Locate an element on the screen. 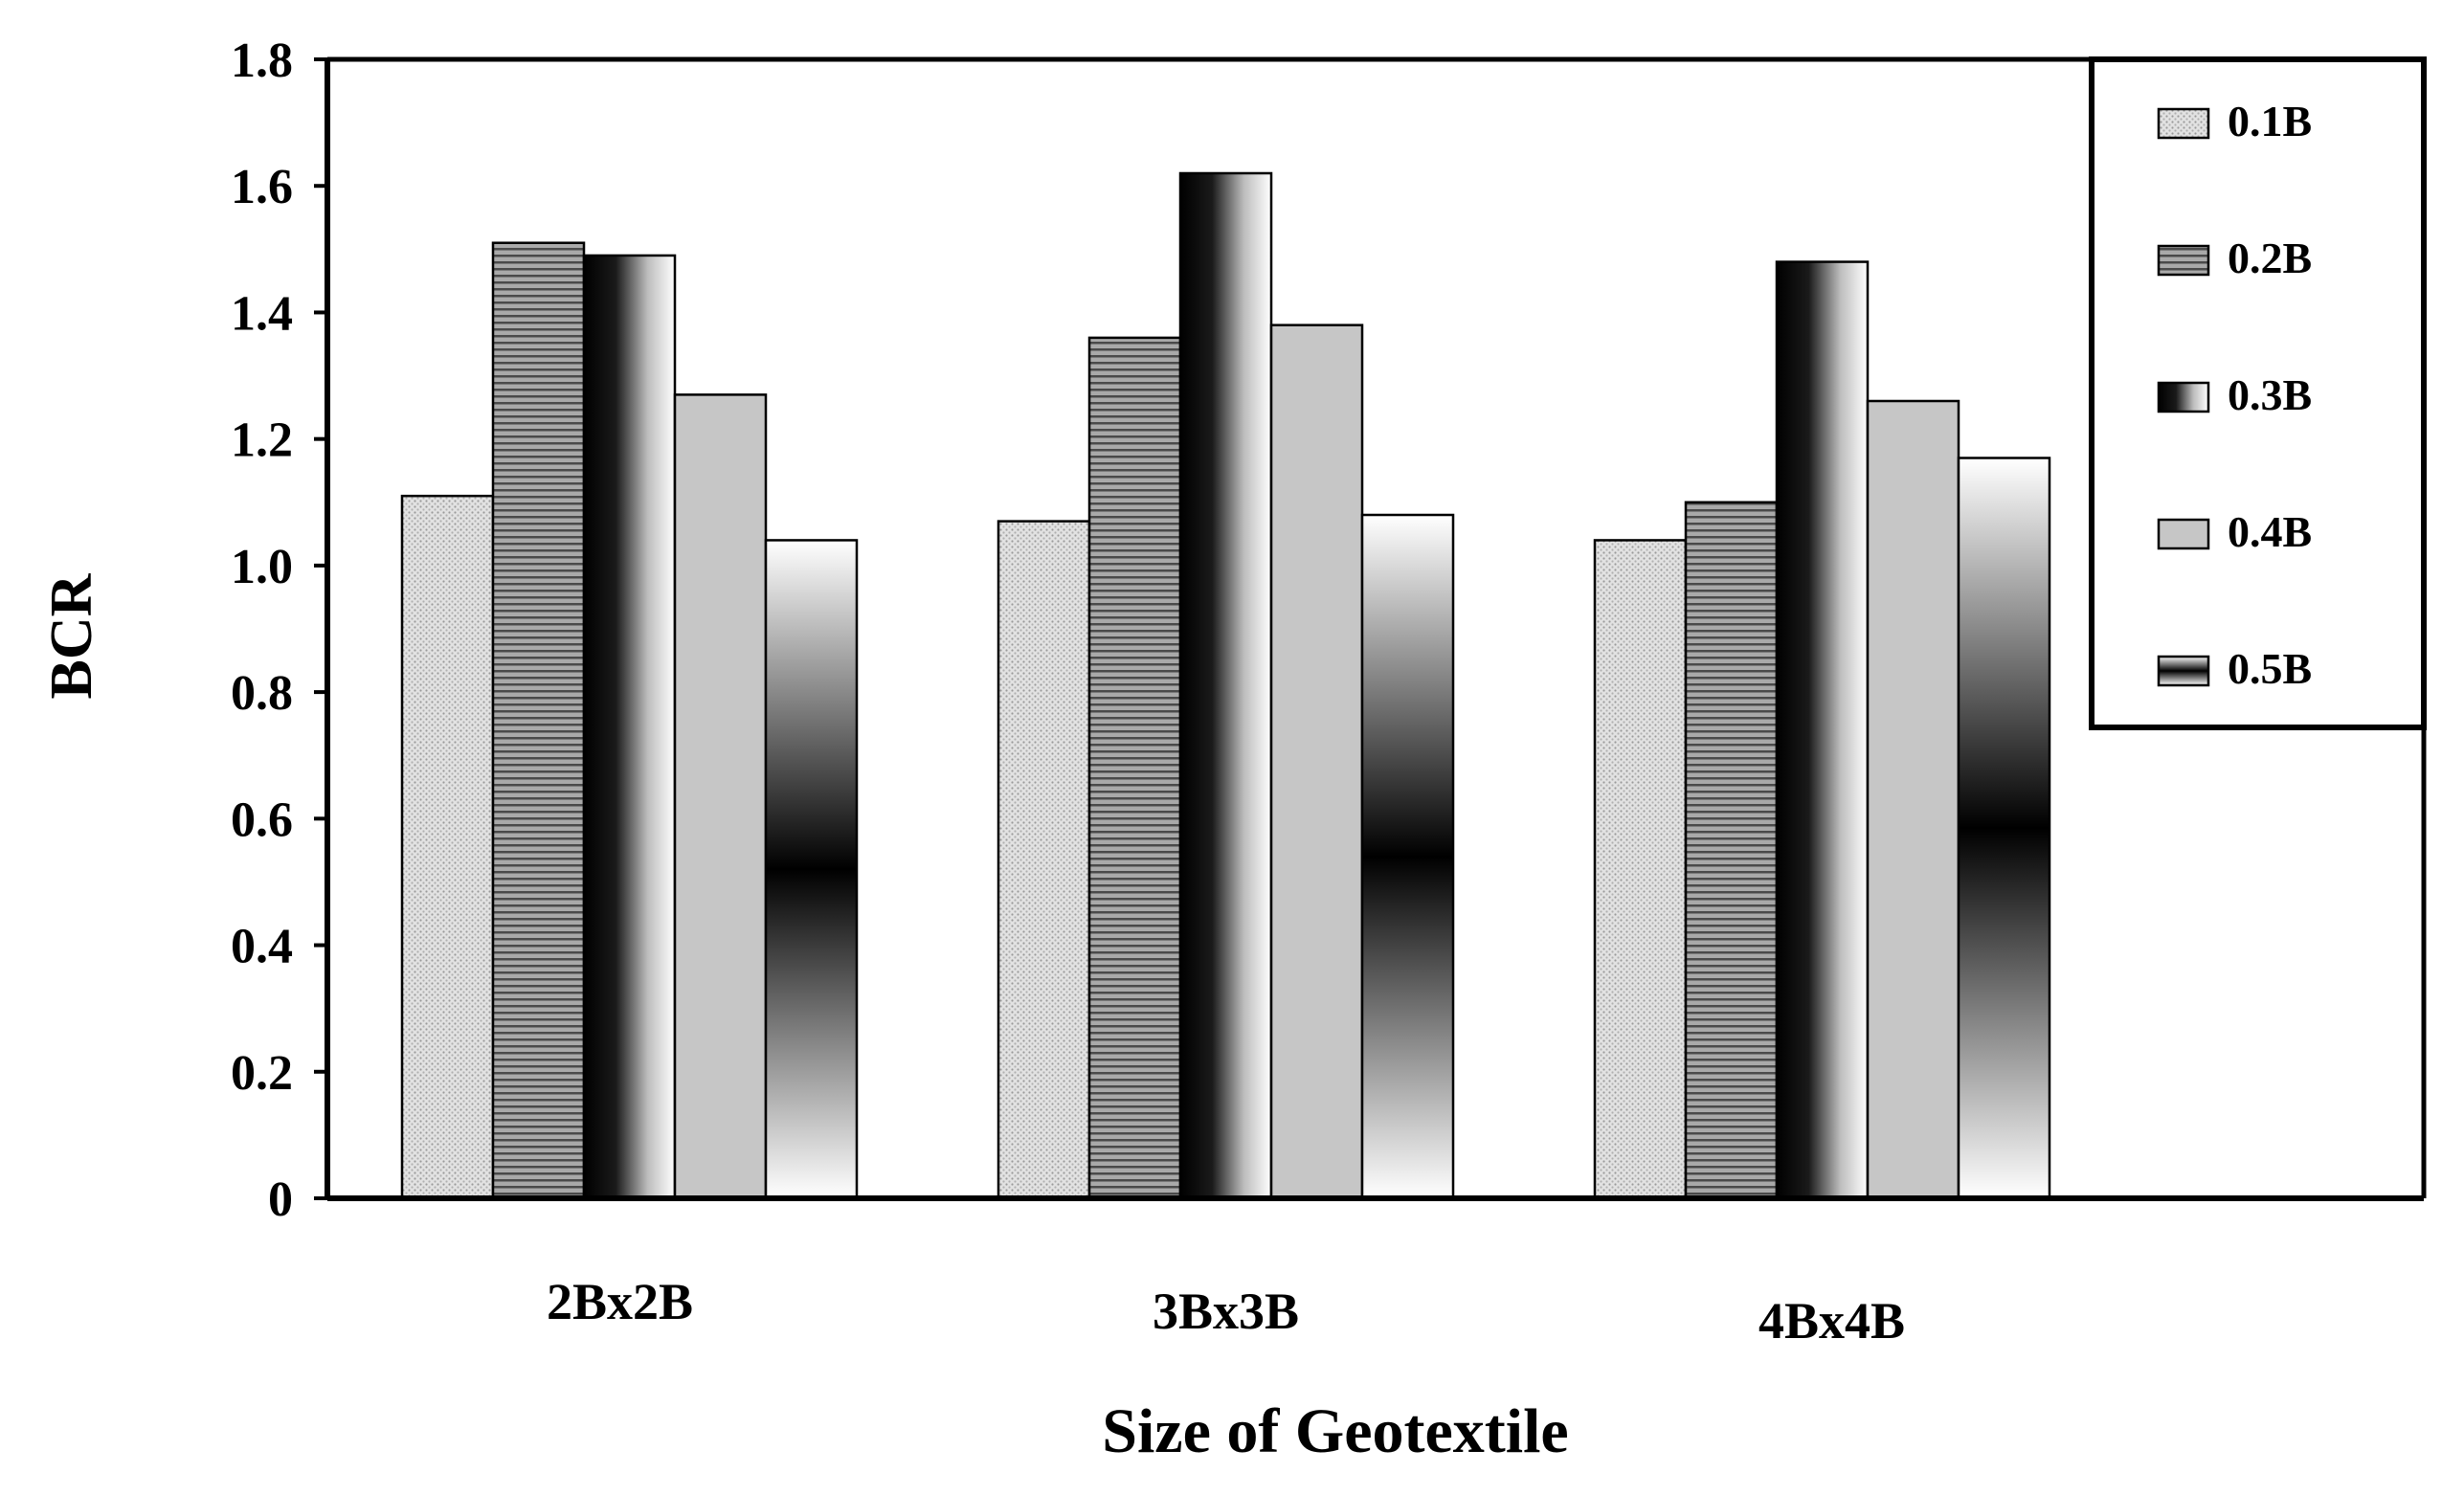  legend-label-0.2B: 0.2B is located at coordinates (2270, 258).